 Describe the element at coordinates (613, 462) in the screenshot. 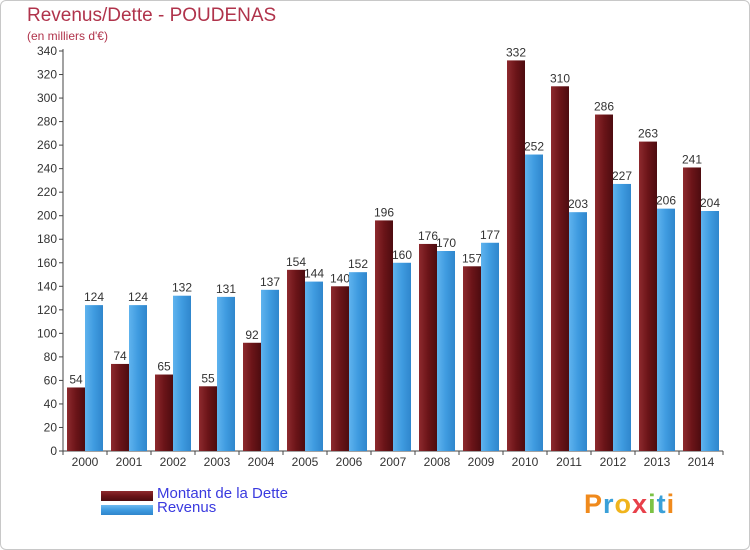

I see `x-tick-label: 2012` at that location.